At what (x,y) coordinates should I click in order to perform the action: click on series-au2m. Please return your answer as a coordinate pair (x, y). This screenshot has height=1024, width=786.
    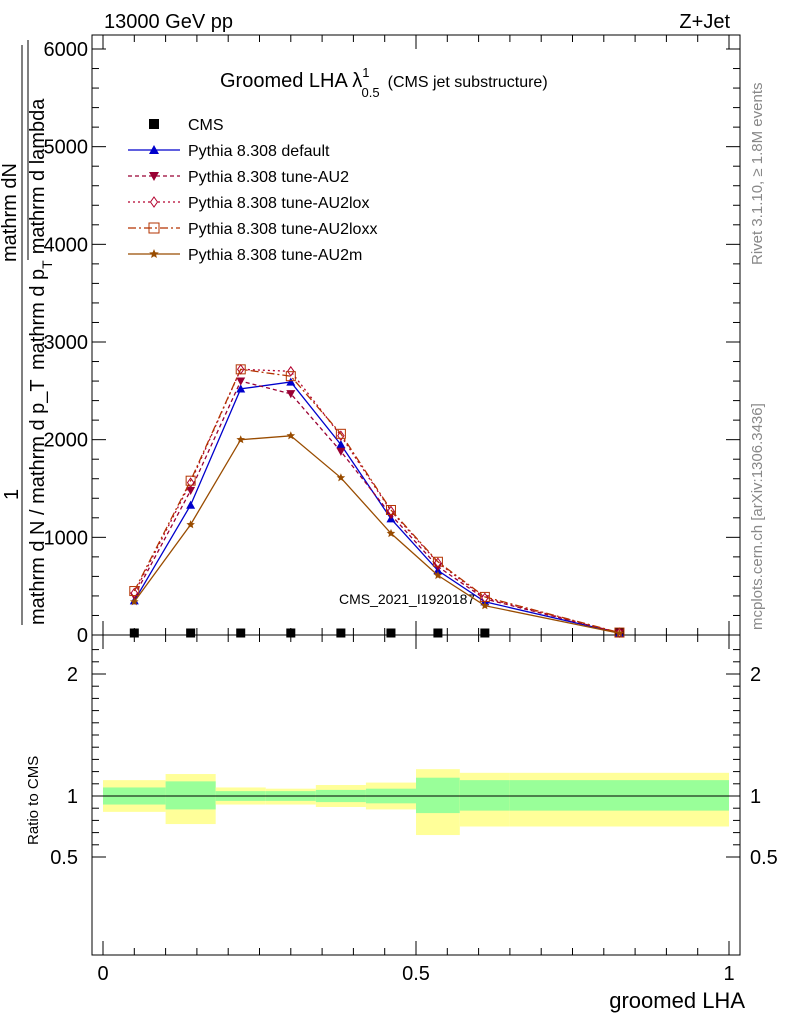
    Looking at the image, I should click on (377, 534).